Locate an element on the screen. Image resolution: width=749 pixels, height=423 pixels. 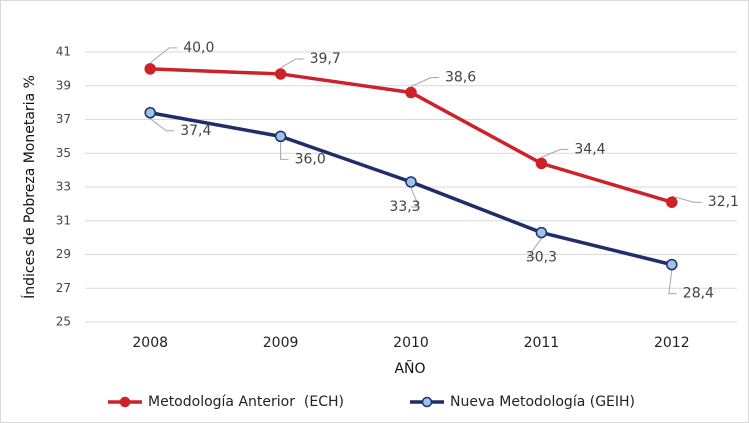
data-label: 30,3 is located at coordinates (541, 258).